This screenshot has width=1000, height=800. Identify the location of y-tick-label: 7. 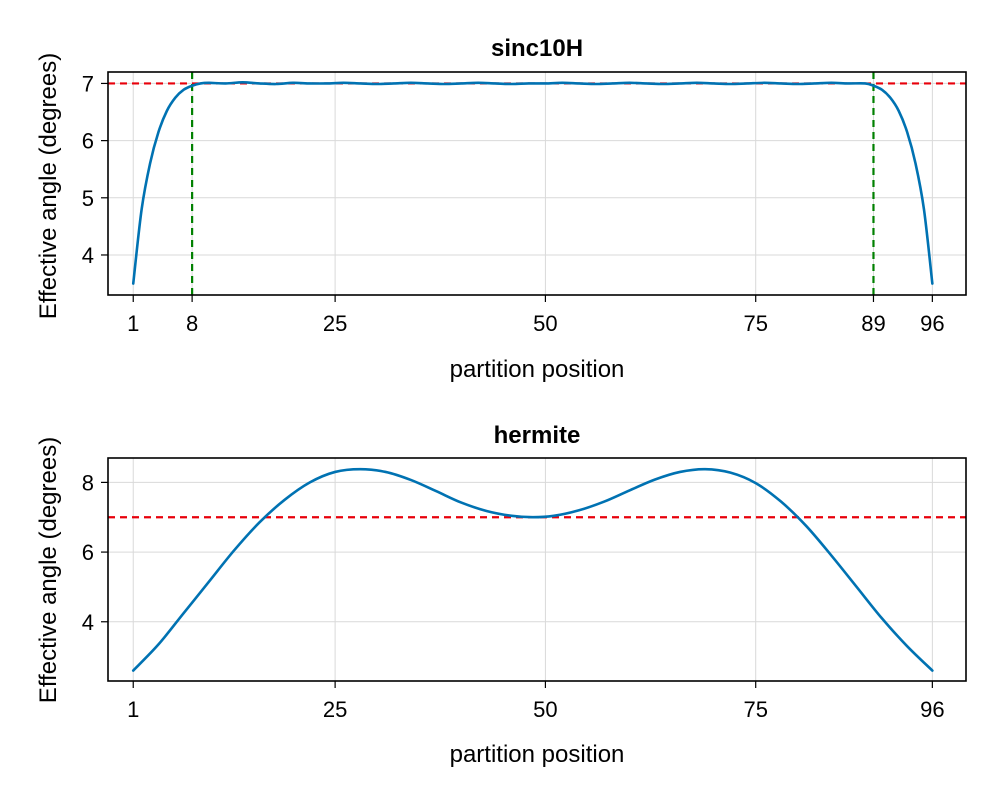
(88, 83).